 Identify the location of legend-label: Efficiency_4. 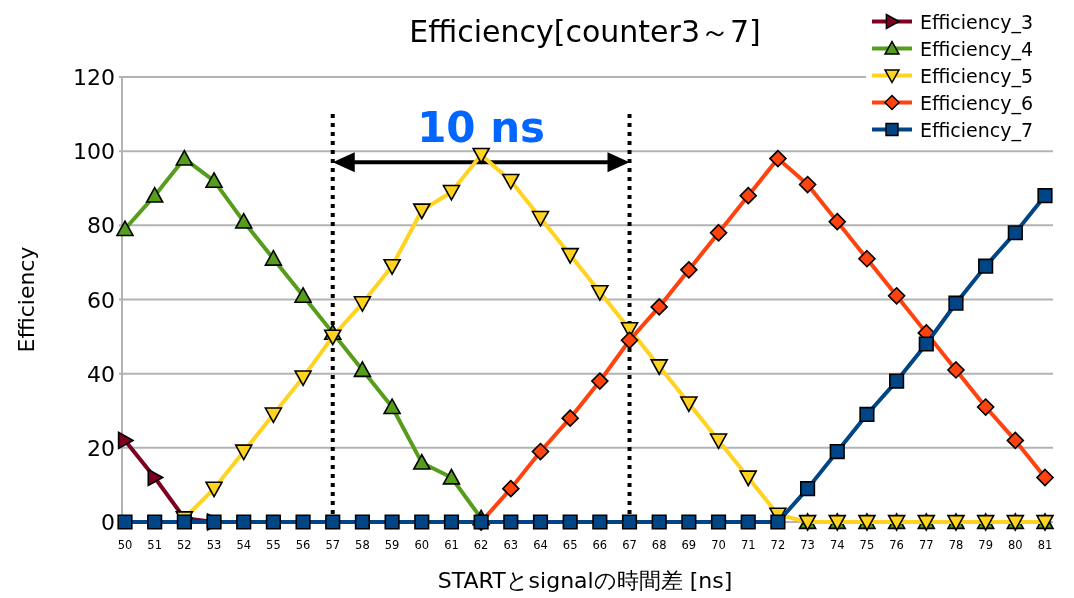
(977, 49).